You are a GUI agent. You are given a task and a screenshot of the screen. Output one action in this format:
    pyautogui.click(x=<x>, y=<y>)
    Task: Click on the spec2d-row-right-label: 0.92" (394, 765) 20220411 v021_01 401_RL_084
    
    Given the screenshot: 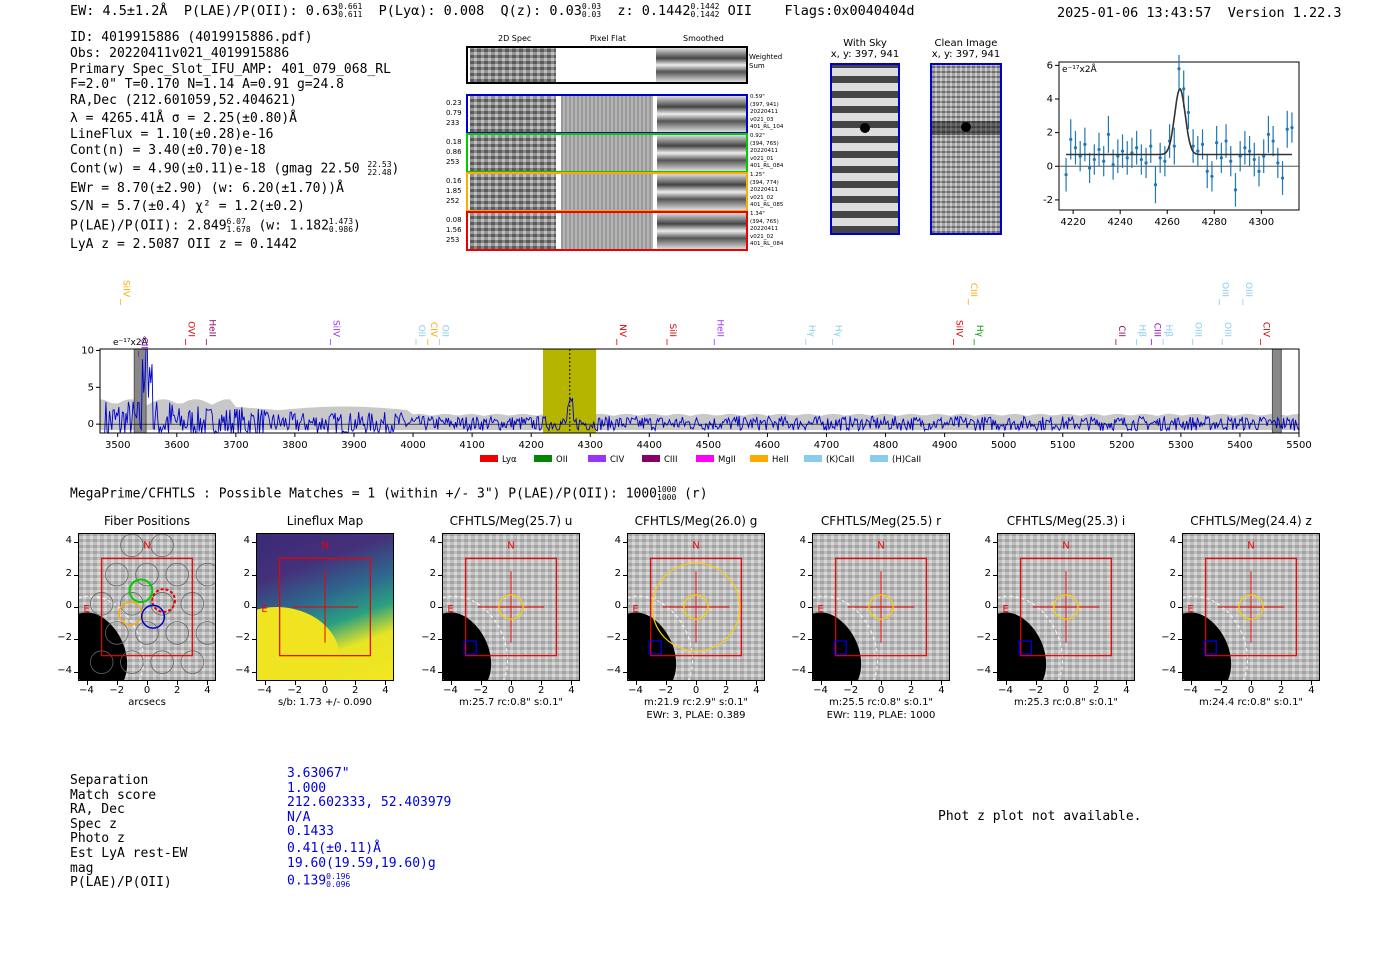 What is the action you would take?
    pyautogui.click(x=766, y=152)
    